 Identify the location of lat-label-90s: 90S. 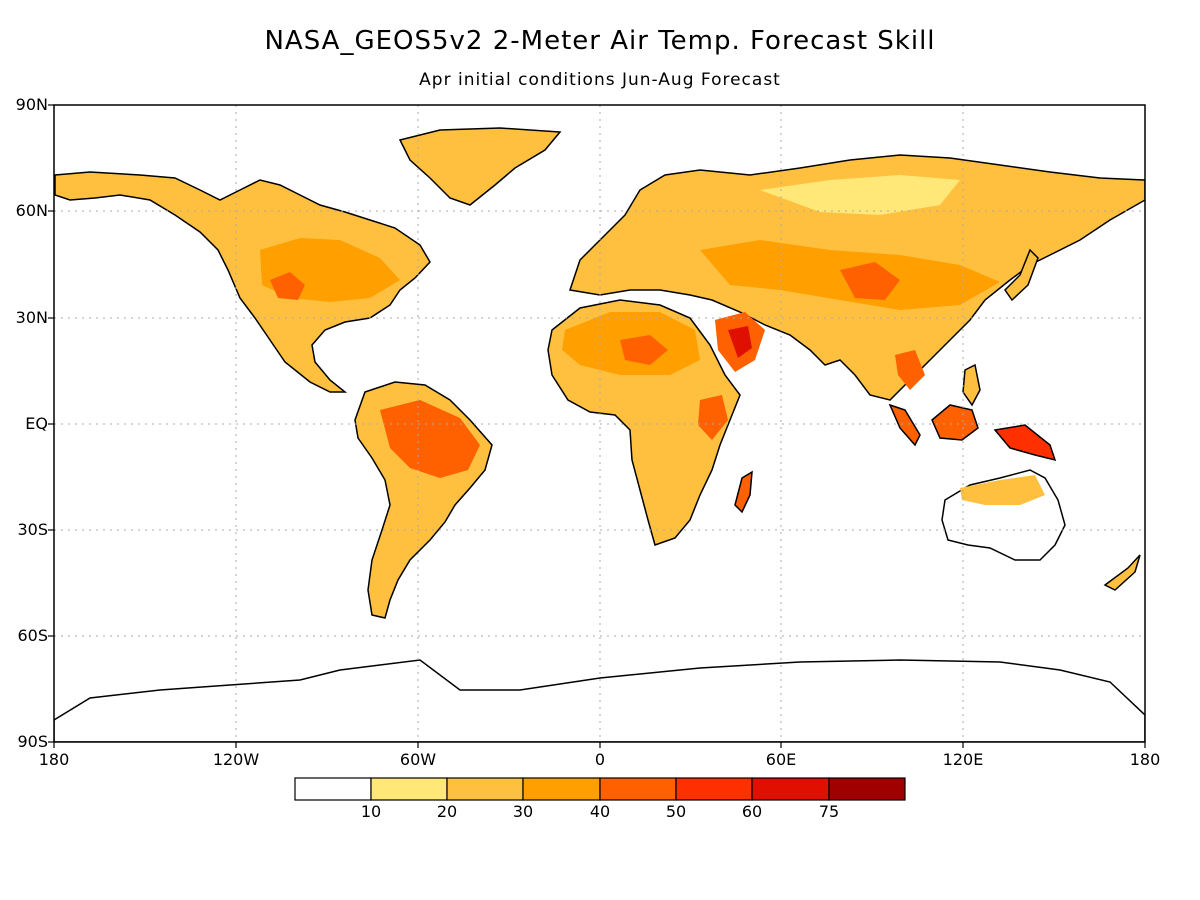
(32, 741).